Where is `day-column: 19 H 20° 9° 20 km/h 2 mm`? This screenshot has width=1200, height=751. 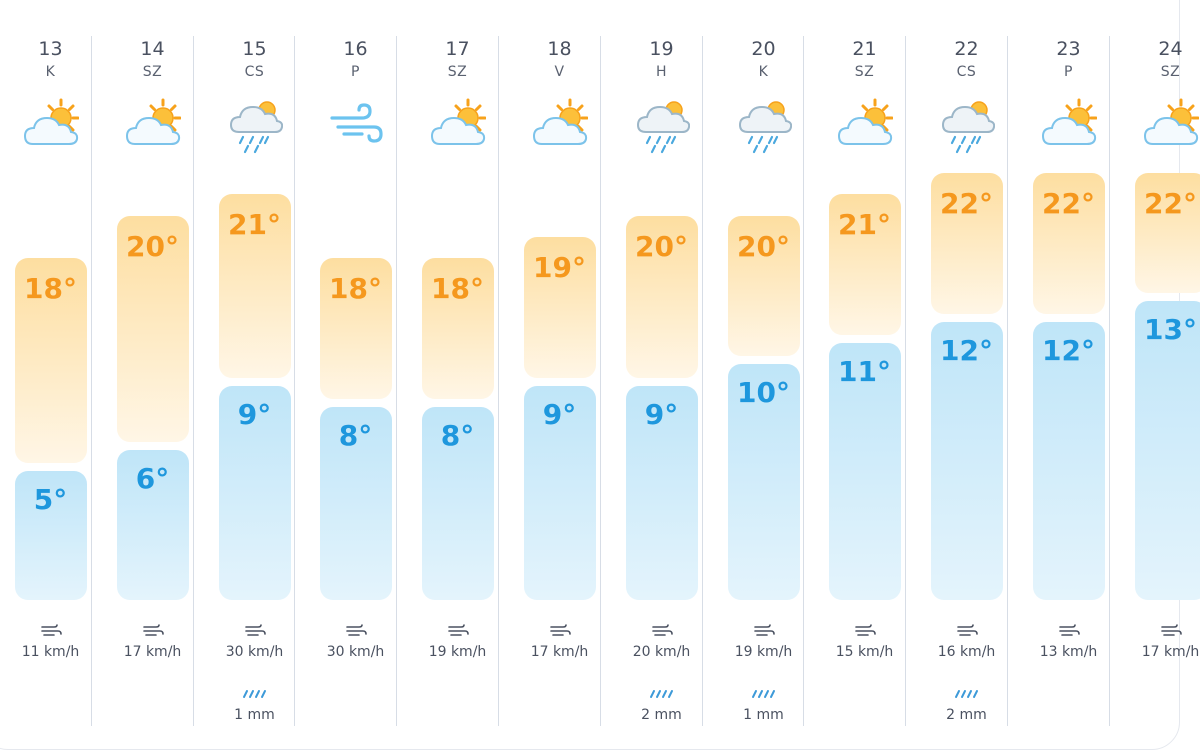
day-column: 19 H 20° 9° 20 km/h 2 mm is located at coordinates (661, 375).